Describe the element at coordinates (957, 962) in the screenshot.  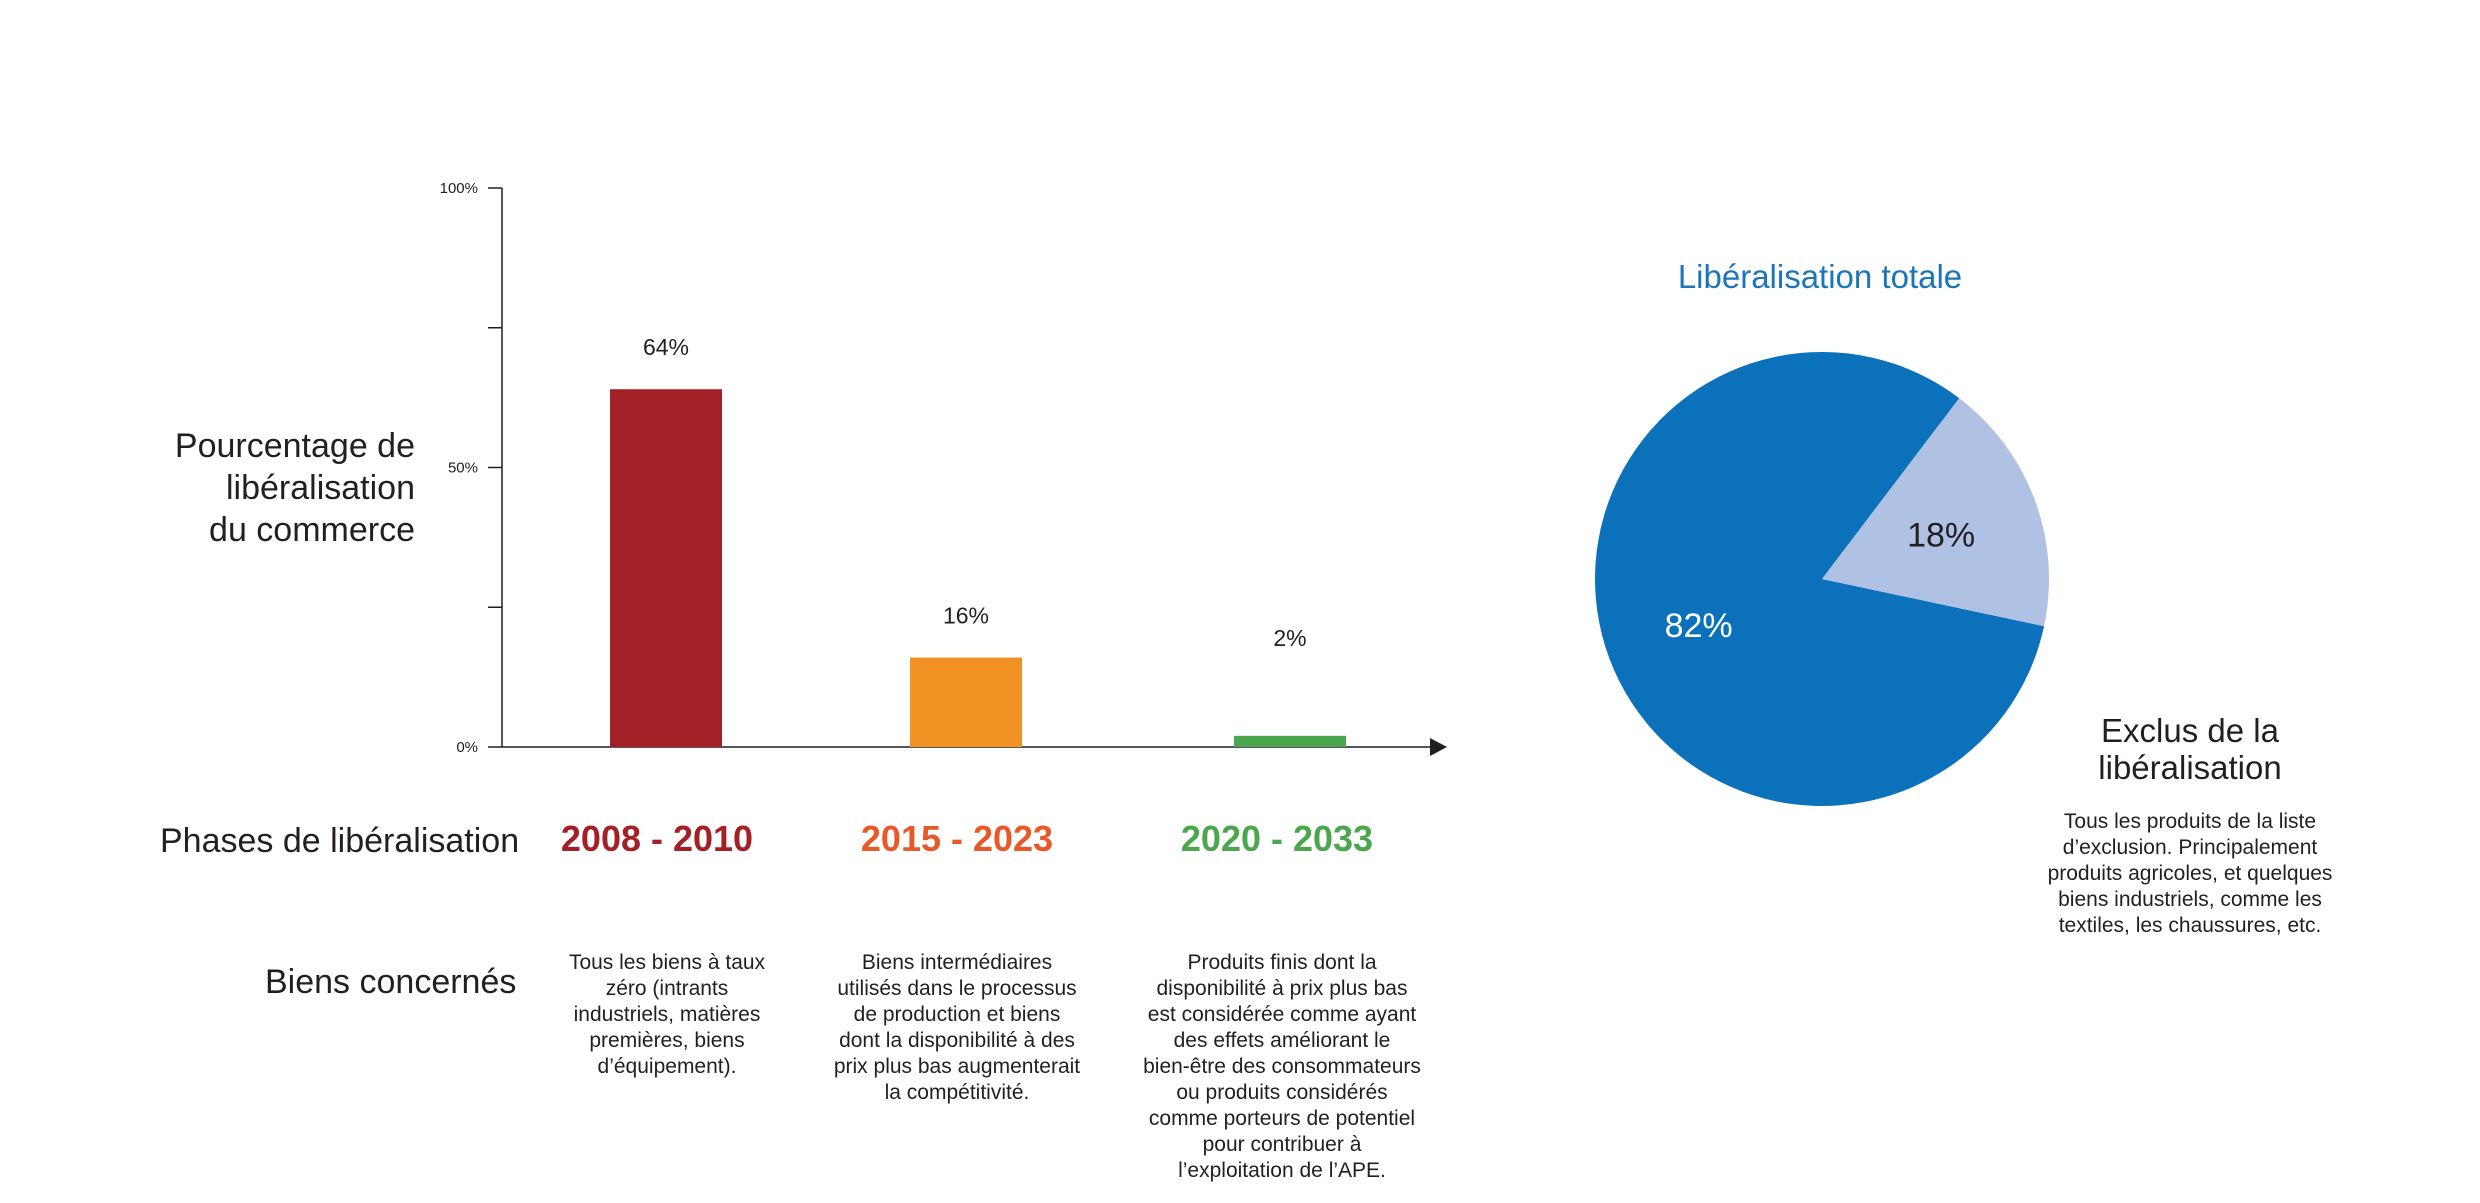
I see `description-line: Biens intermédiaires` at that location.